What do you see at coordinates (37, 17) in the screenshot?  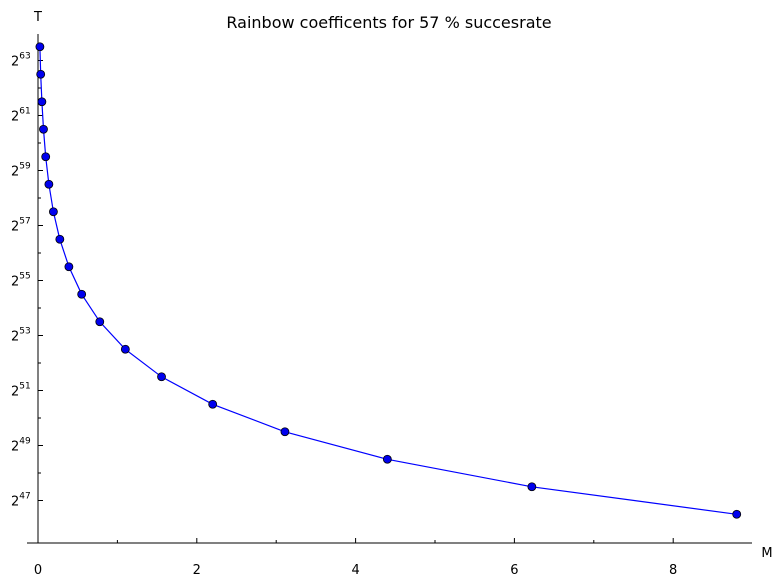 I see `y-axis-label: T` at bounding box center [37, 17].